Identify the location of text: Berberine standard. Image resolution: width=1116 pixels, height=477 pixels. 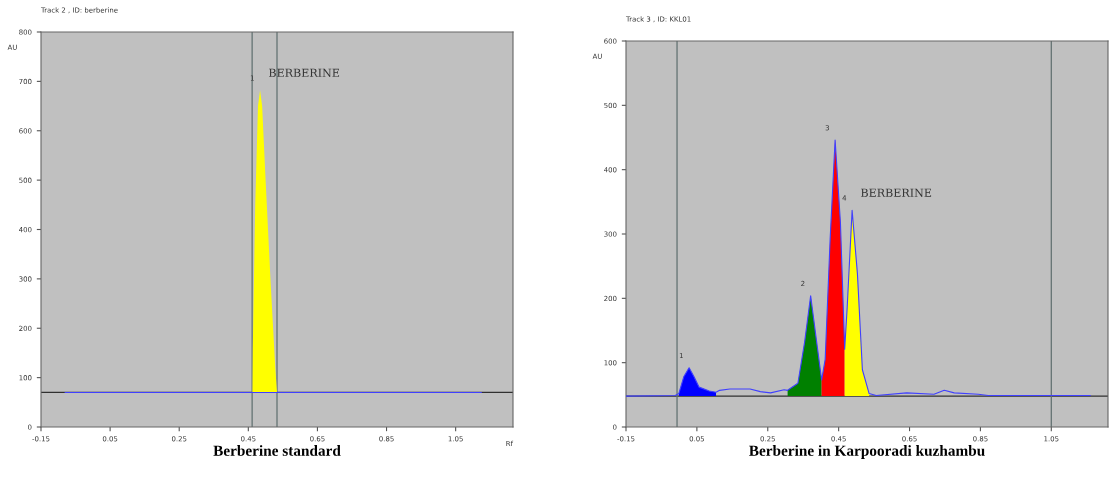
(277, 450).